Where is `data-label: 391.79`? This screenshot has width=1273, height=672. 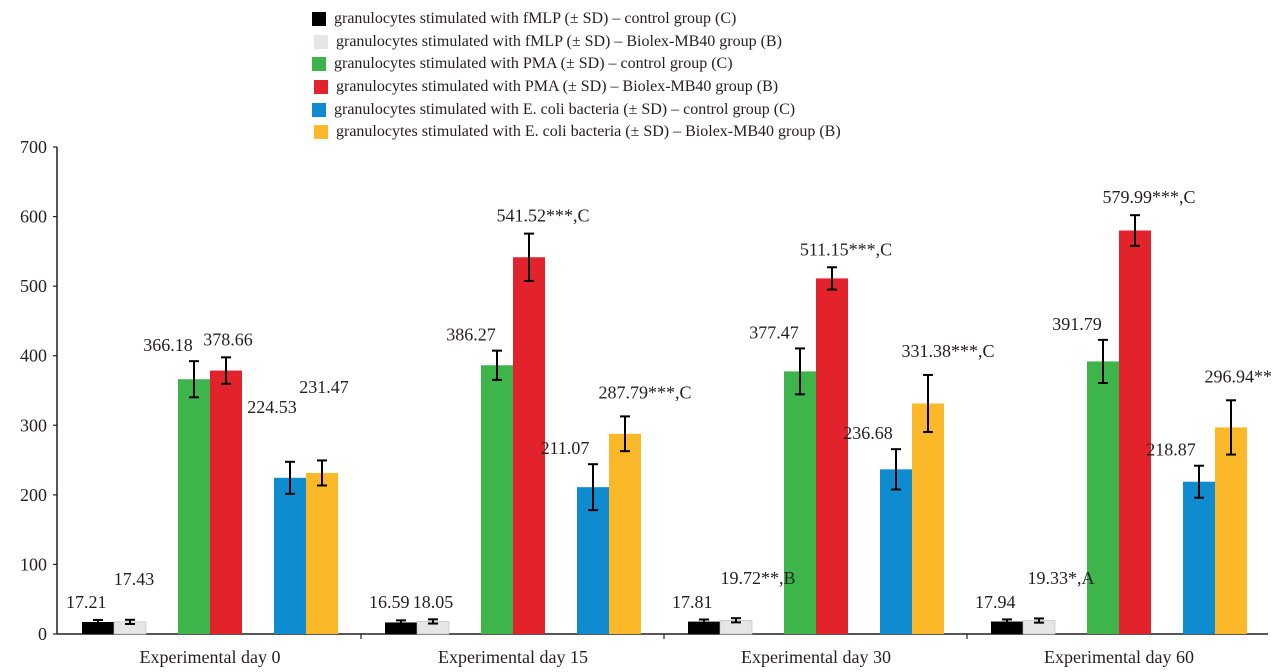 data-label: 391.79 is located at coordinates (1077, 324).